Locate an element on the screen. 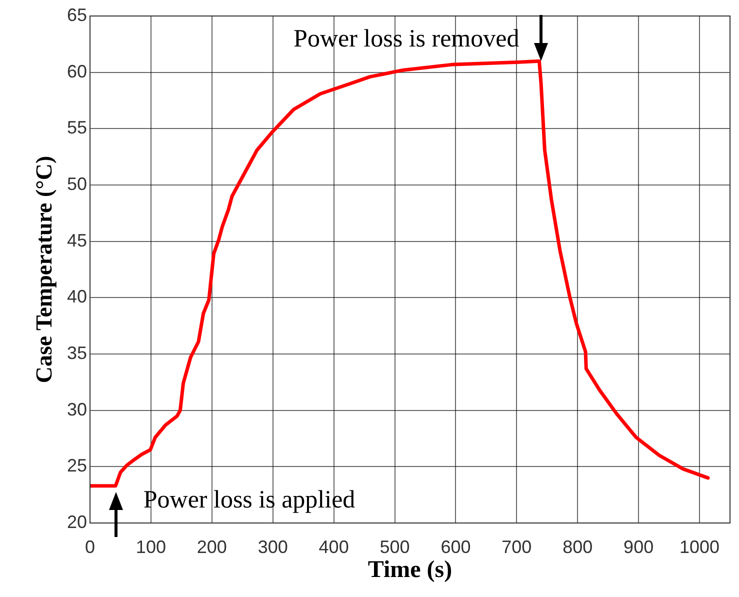 The height and width of the screenshot is (597, 739). y-tick-label: 60 is located at coordinates (76, 71).